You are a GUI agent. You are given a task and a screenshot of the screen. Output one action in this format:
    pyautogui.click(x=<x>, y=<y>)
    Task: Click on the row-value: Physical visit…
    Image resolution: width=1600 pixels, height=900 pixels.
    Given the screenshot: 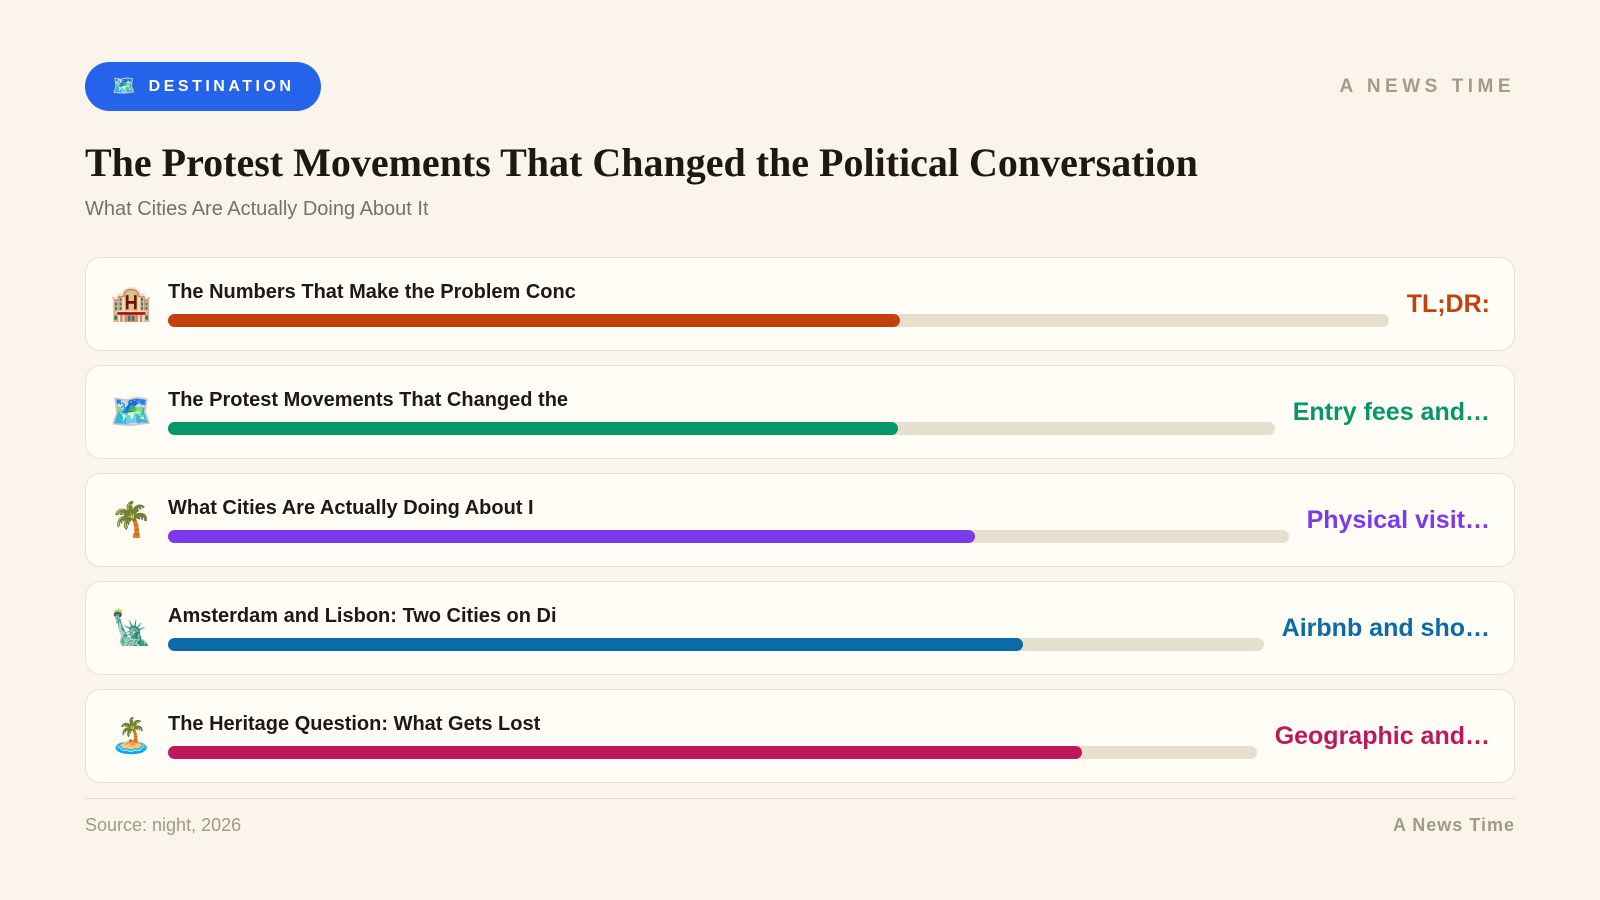 What is the action you would take?
    pyautogui.click(x=1398, y=519)
    